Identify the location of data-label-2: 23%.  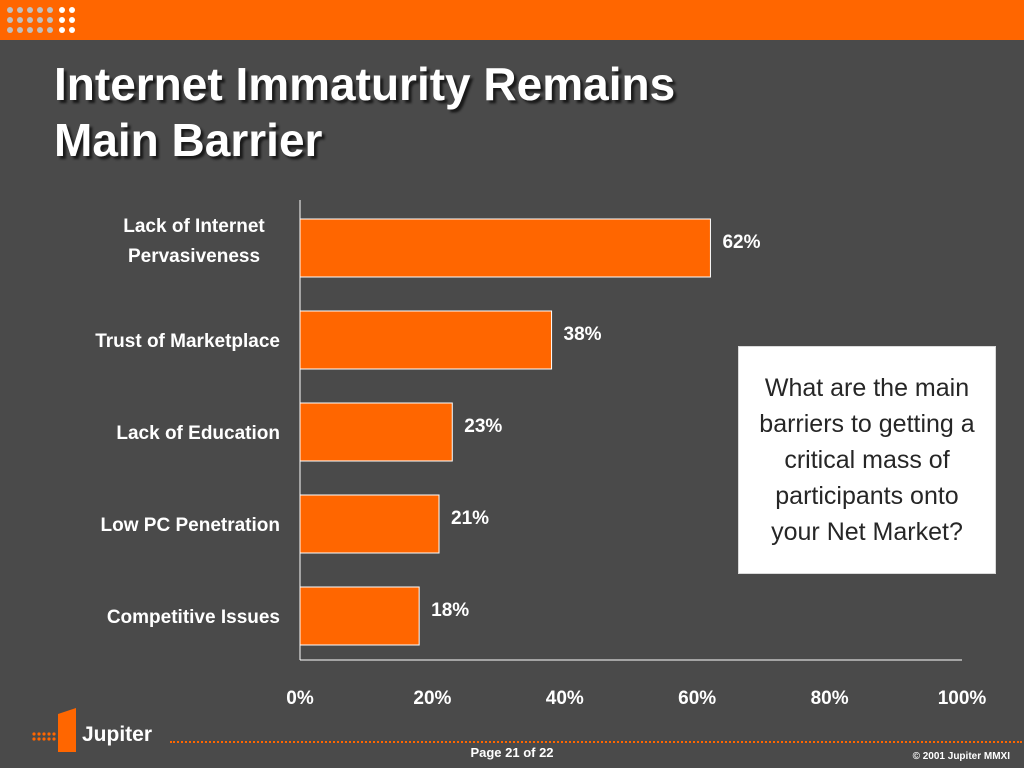
(483, 426).